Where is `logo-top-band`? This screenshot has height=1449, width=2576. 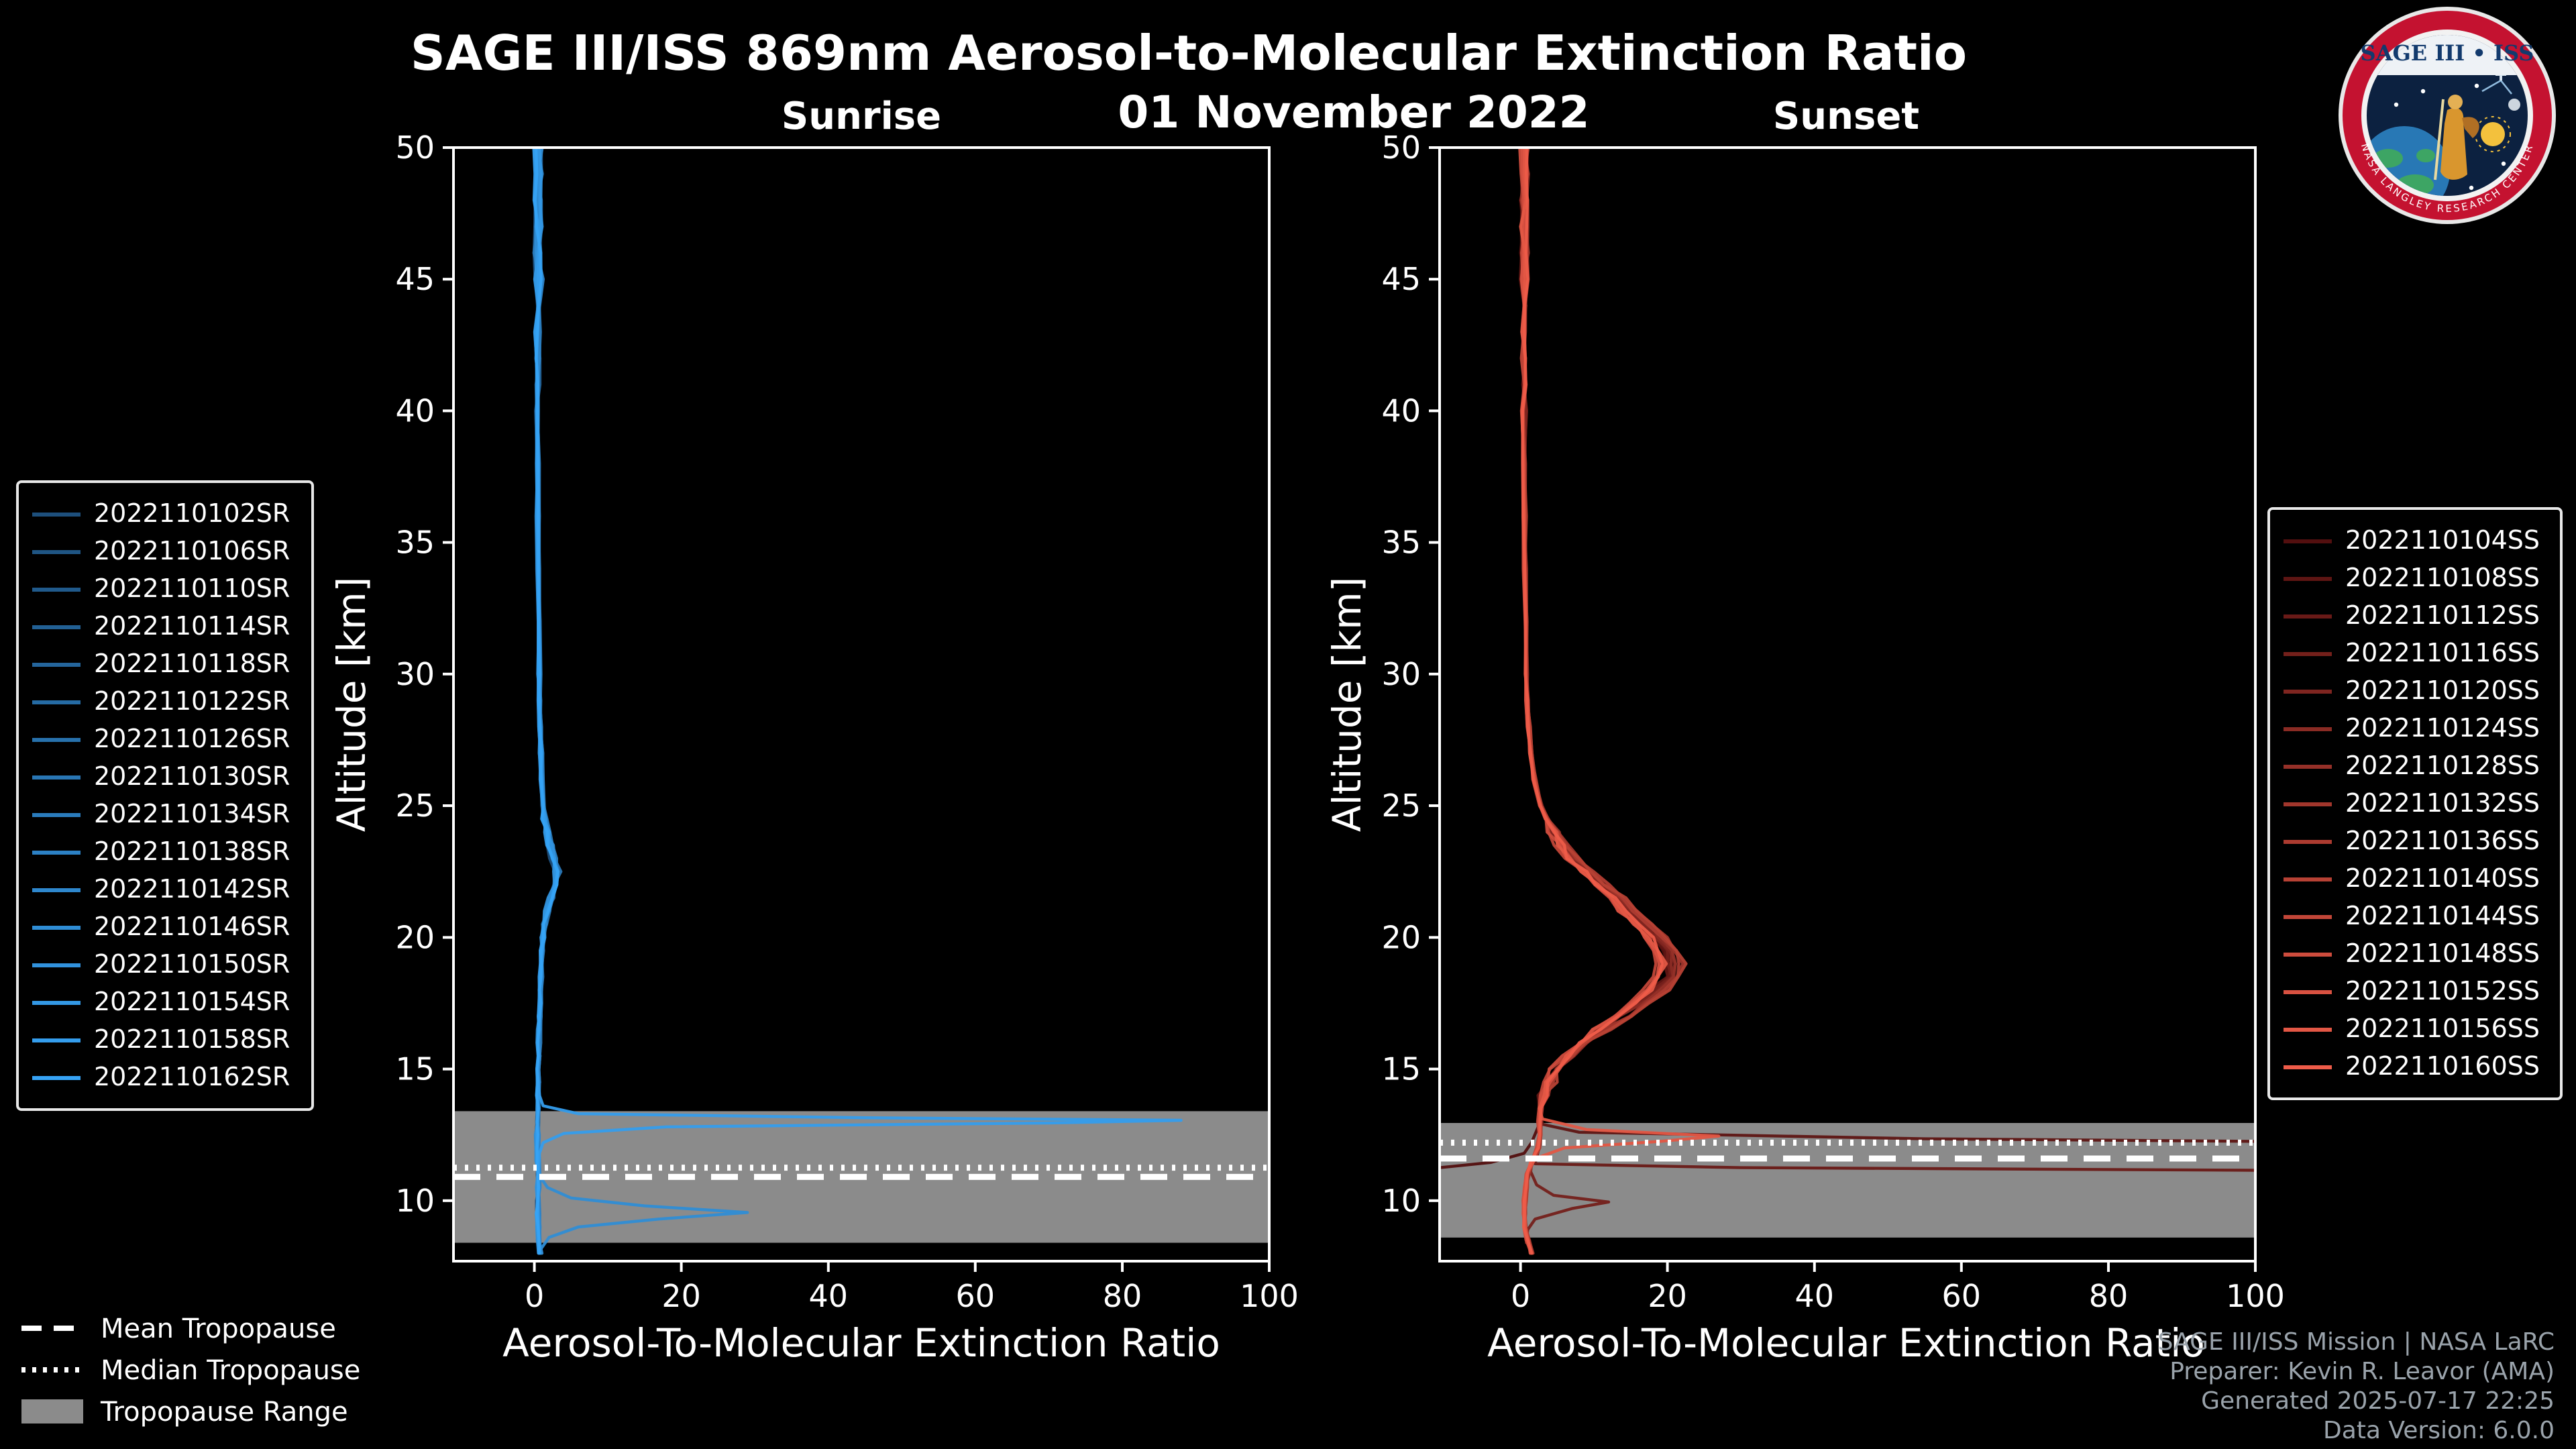
logo-top-band is located at coordinates (2447, 55).